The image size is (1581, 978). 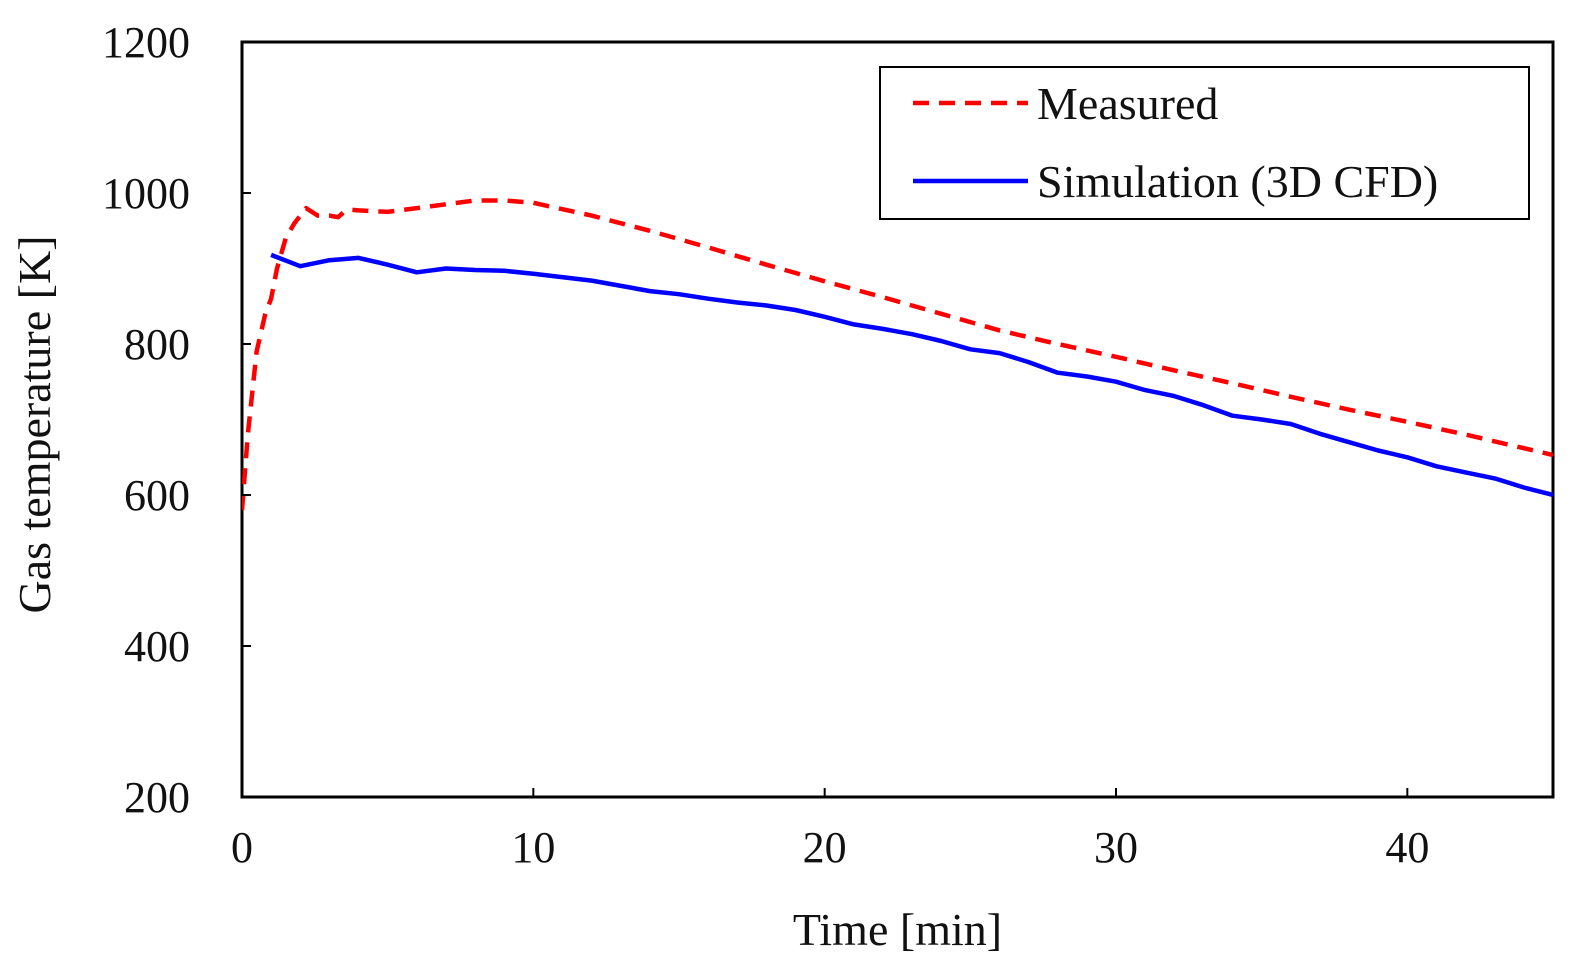 What do you see at coordinates (157, 495) in the screenshot?
I see `y-tick-label: 600` at bounding box center [157, 495].